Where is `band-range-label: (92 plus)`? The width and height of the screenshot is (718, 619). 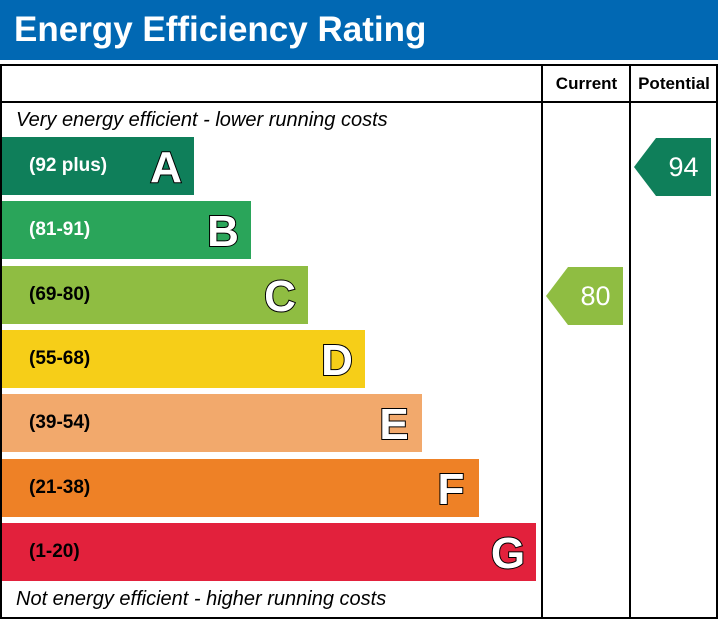 band-range-label: (92 plus) is located at coordinates (68, 165).